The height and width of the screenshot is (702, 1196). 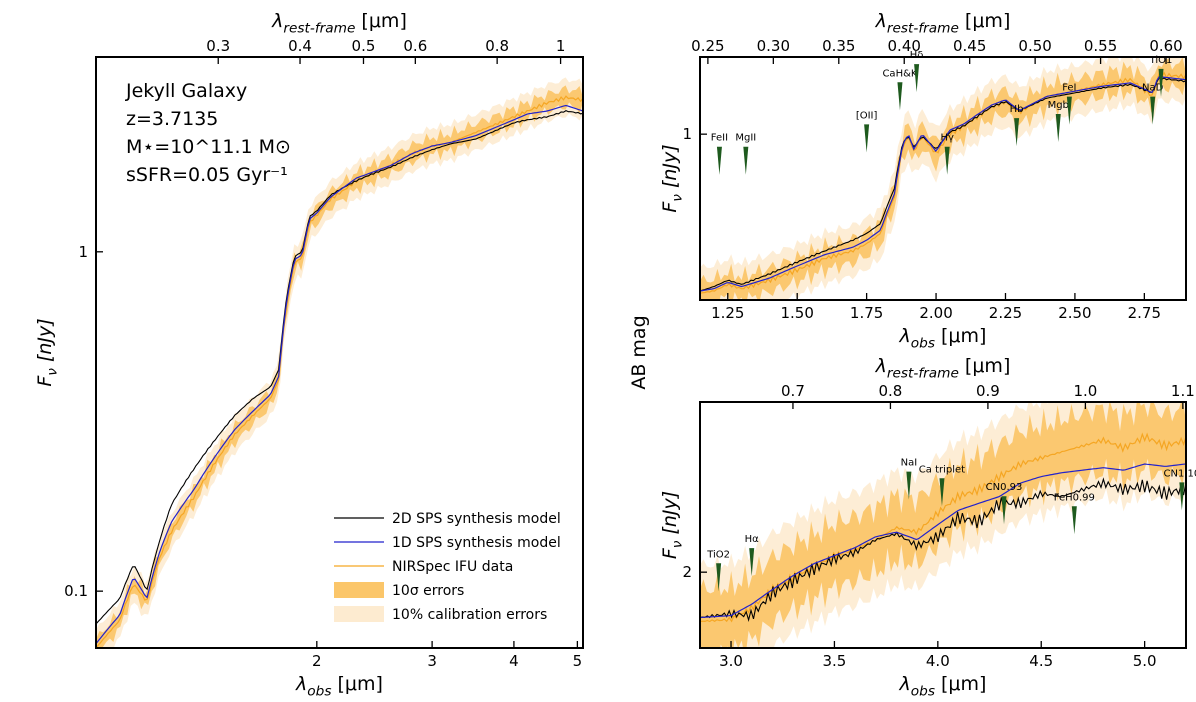 I want to click on line-marker-label: FeI, so click(x=1069, y=88).